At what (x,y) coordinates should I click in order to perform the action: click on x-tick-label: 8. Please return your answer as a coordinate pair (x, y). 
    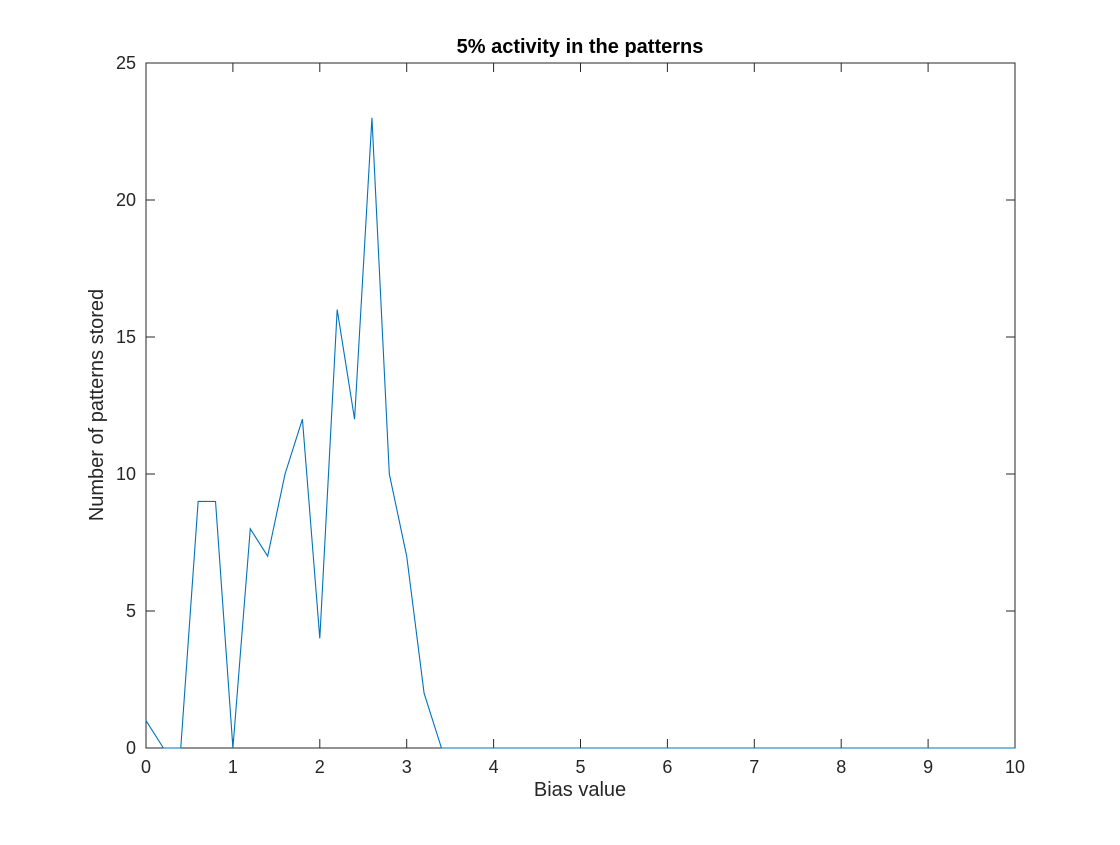
    Looking at the image, I should click on (841, 767).